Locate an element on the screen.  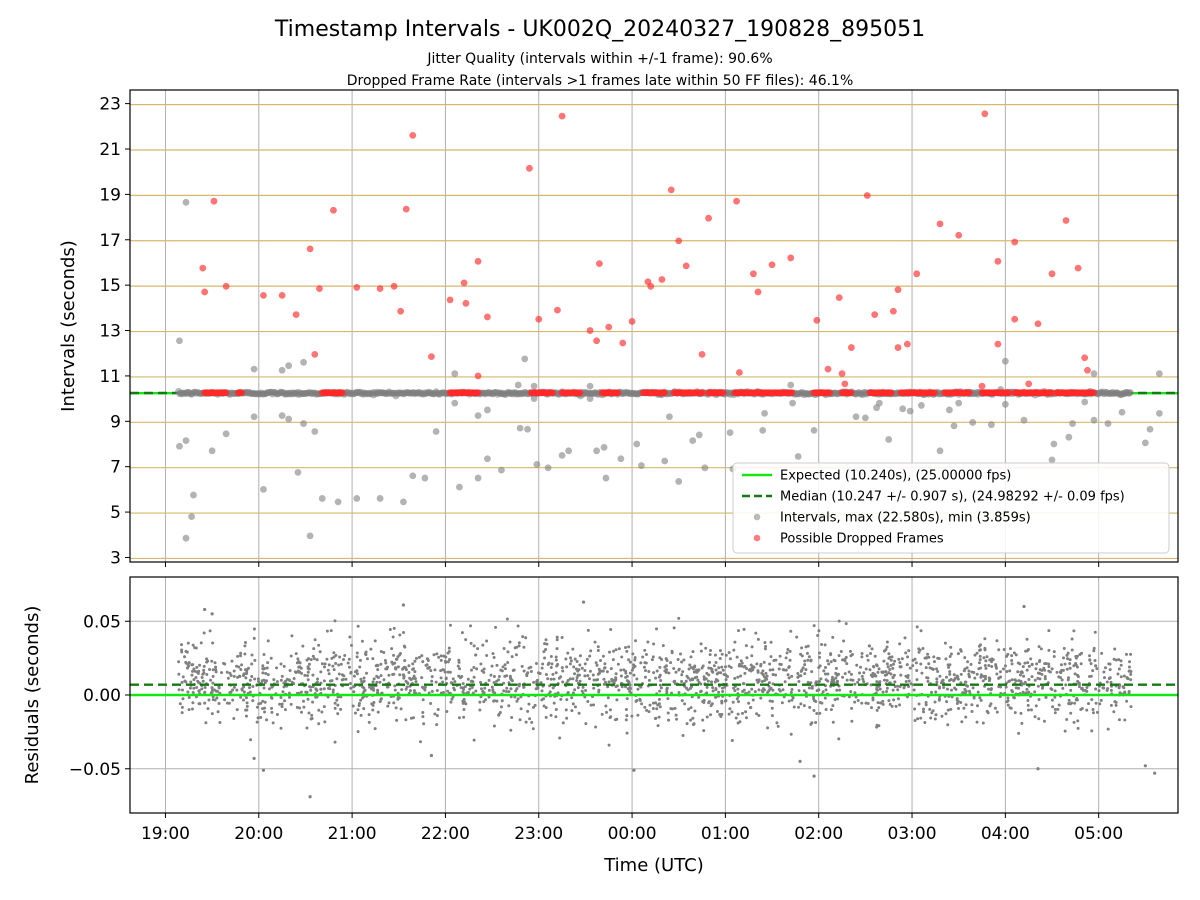
legend-box is located at coordinates (951, 508).